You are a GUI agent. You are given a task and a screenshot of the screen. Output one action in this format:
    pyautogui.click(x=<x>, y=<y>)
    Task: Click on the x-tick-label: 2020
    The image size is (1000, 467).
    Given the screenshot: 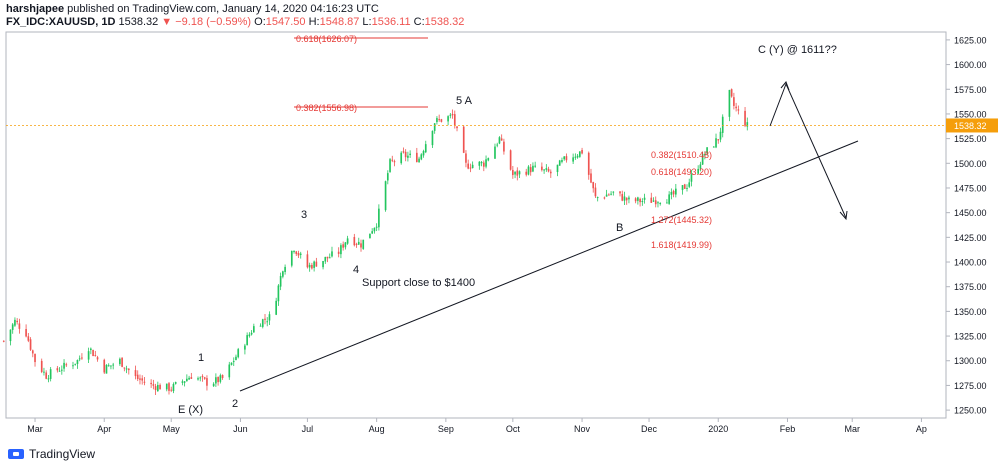 What is the action you would take?
    pyautogui.click(x=718, y=429)
    